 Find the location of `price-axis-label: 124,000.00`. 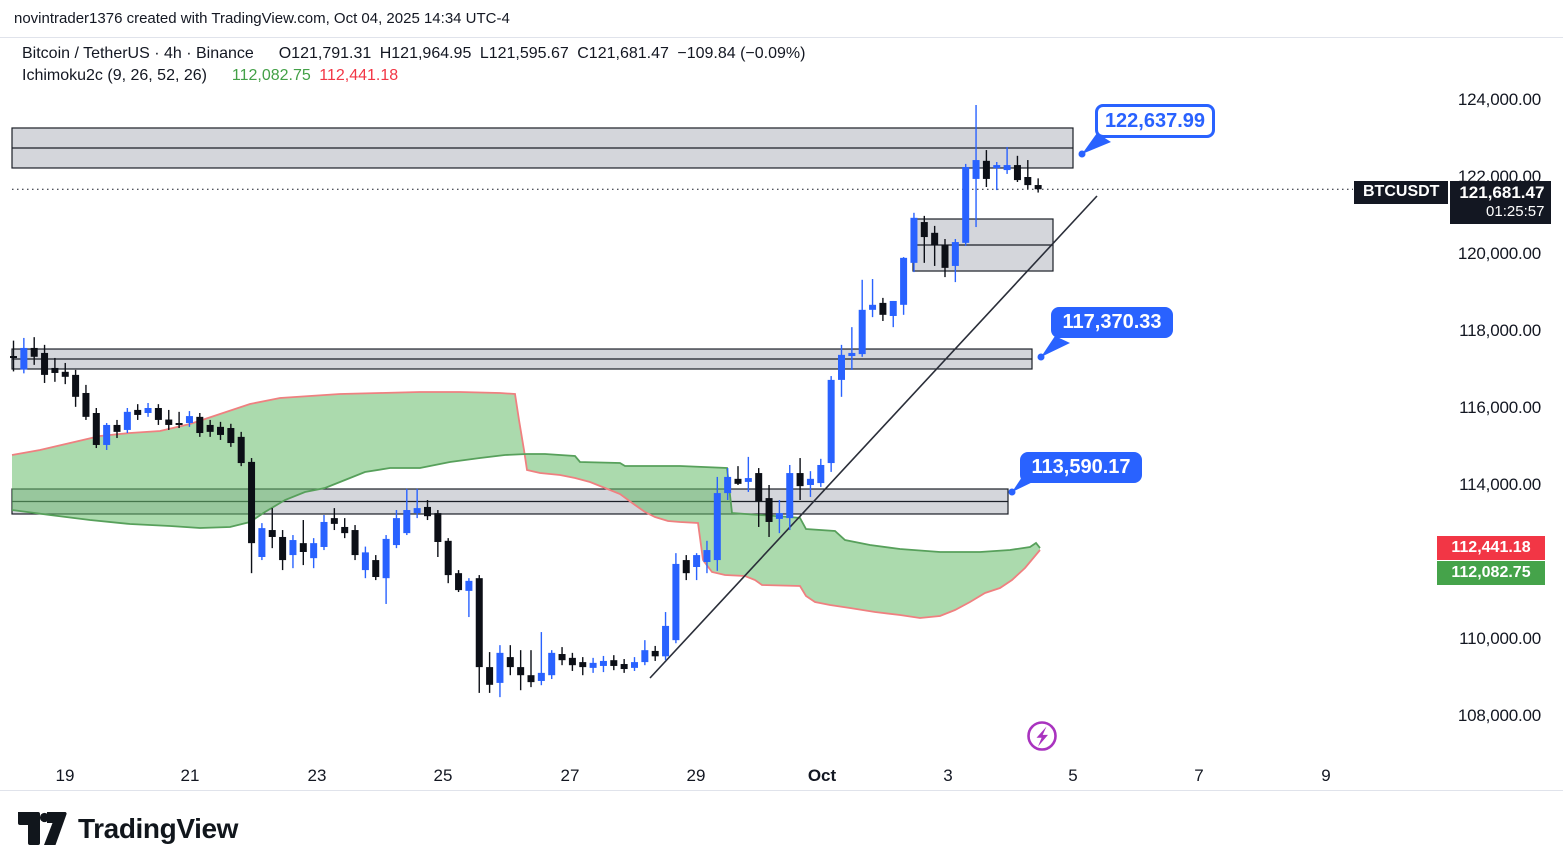

price-axis-label: 124,000.00 is located at coordinates (1499, 99).